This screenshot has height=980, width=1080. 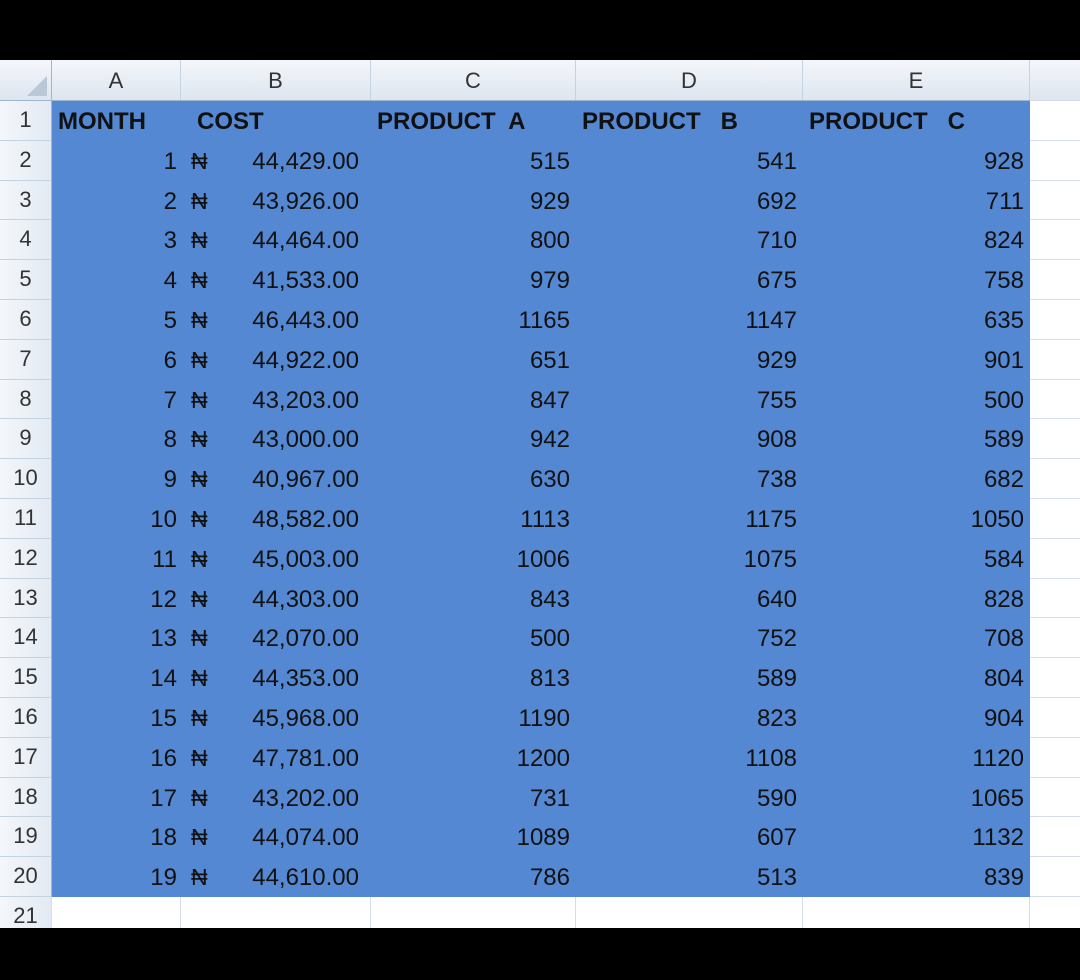 I want to click on table-cell: 43,000.00, so click(x=305, y=440).